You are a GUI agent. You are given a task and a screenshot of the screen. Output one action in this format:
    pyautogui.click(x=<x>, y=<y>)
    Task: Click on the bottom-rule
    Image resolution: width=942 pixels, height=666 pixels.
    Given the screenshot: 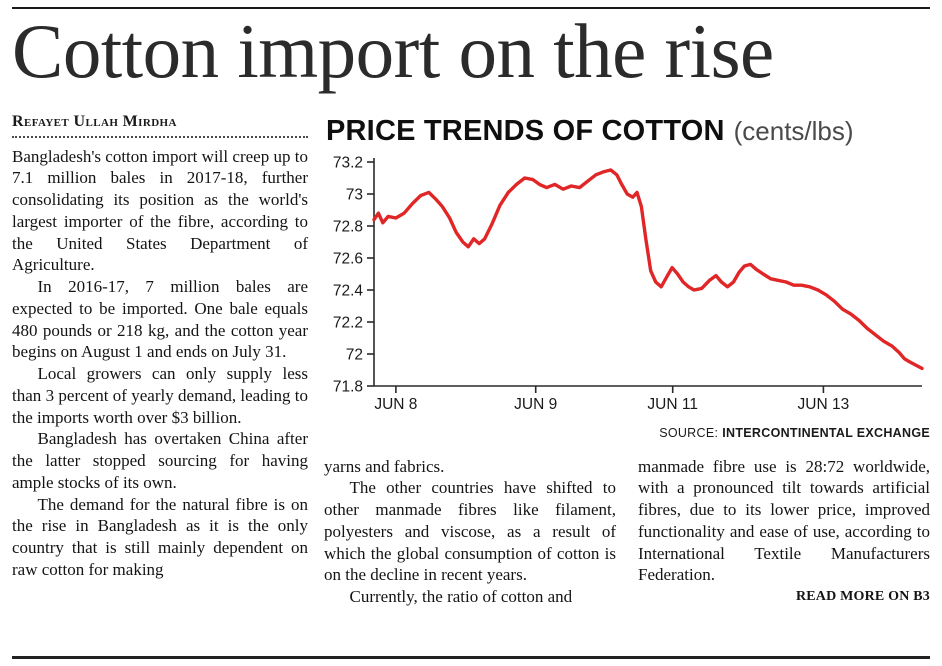 What is the action you would take?
    pyautogui.click(x=471, y=657)
    